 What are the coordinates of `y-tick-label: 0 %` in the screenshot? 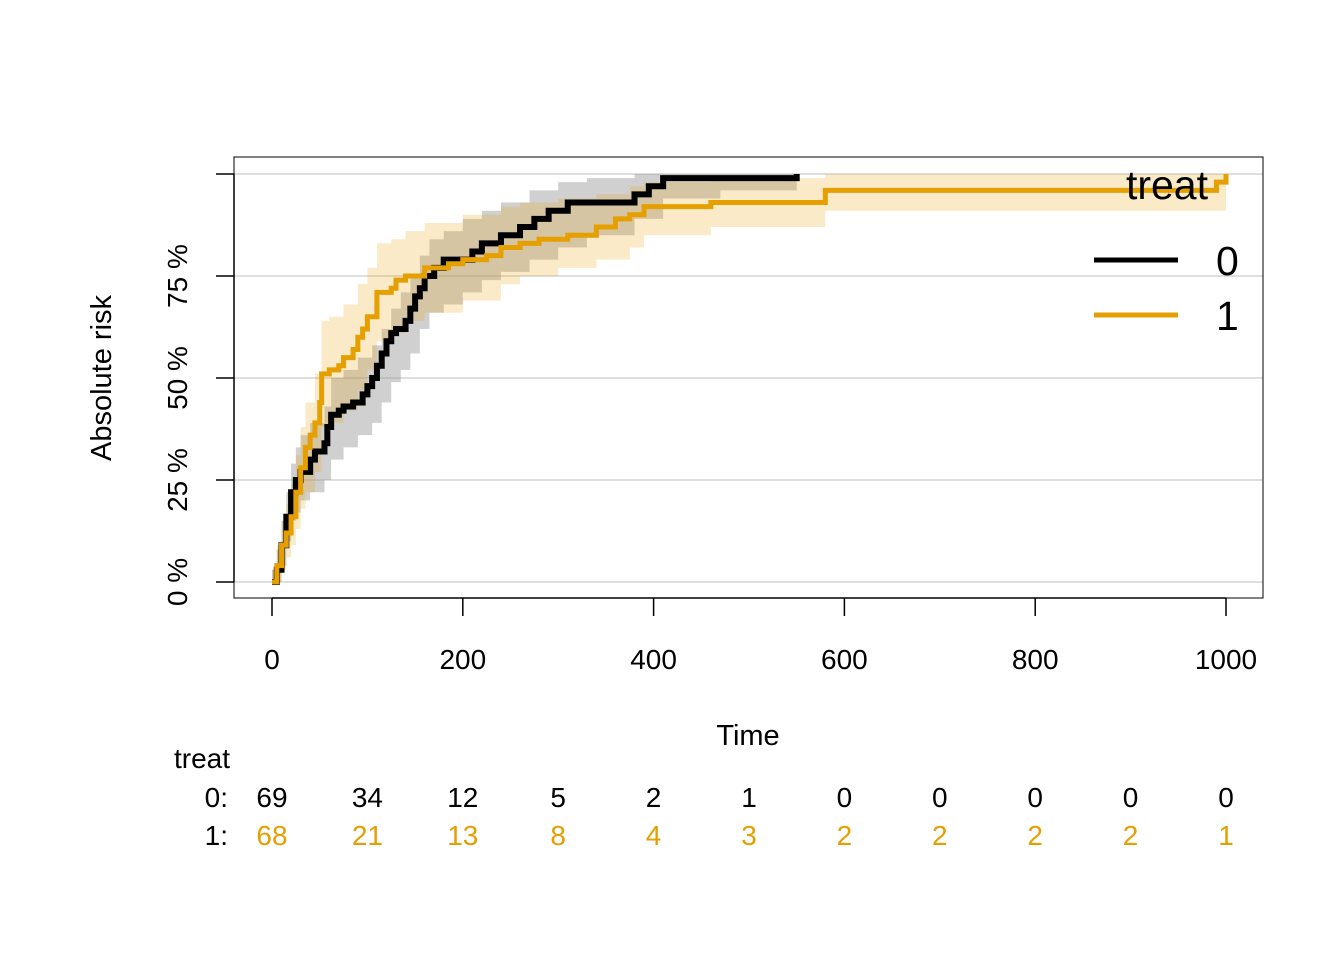 It's located at (177, 582).